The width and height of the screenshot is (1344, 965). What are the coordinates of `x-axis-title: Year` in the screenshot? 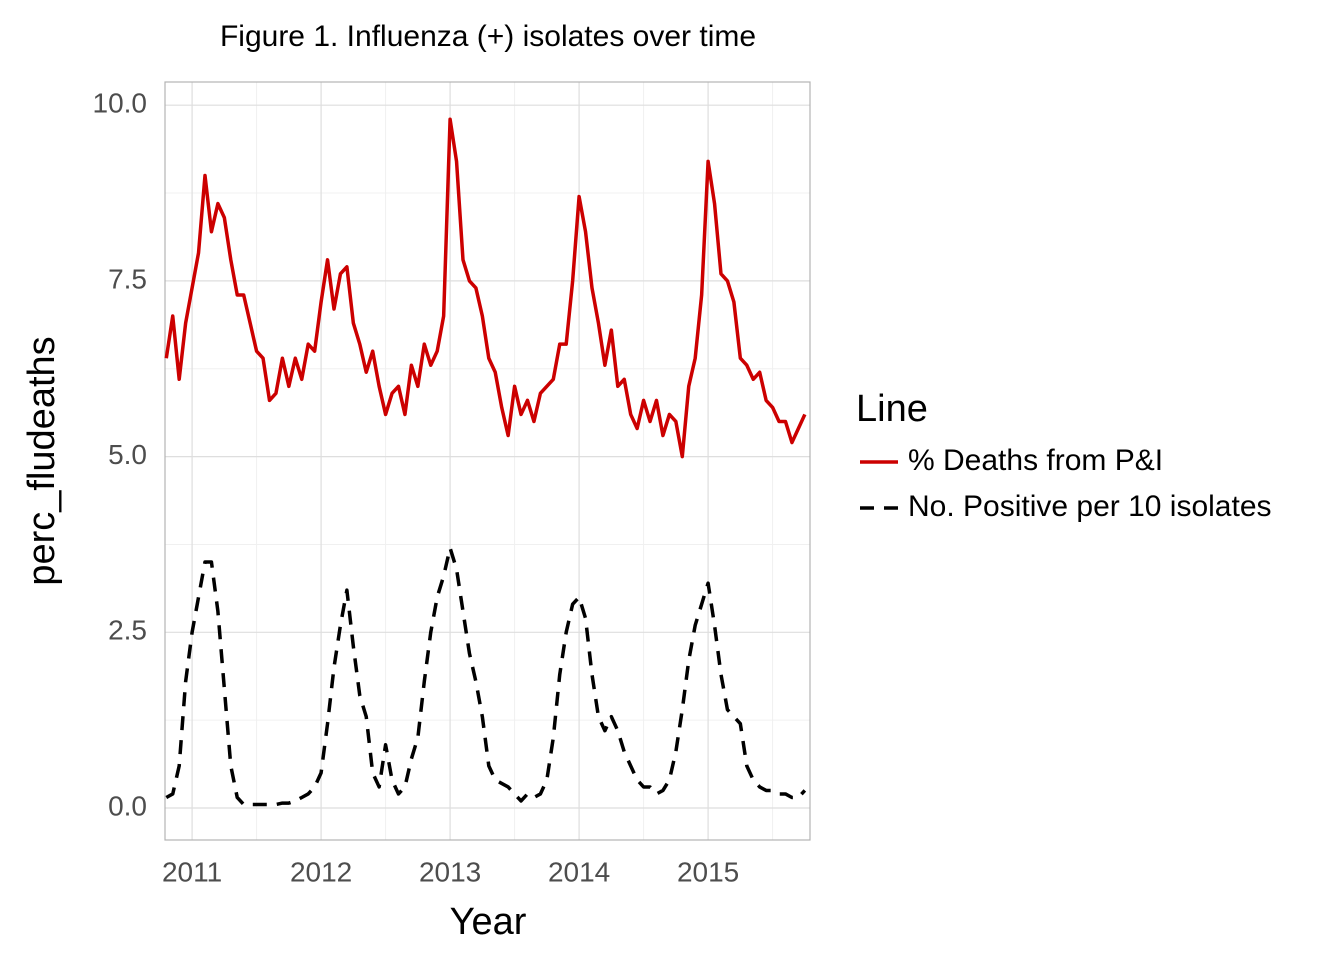 It's located at (488, 922).